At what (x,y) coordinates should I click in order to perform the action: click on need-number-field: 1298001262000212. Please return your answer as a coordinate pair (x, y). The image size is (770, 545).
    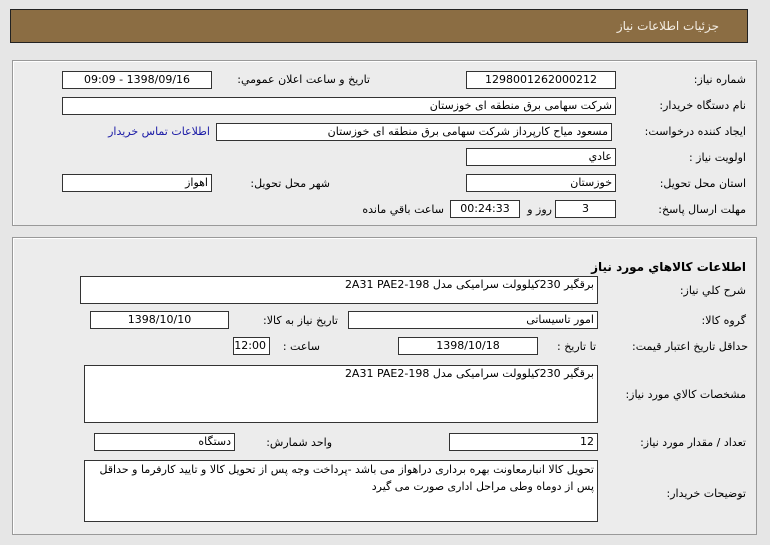
    Looking at the image, I should click on (541, 80).